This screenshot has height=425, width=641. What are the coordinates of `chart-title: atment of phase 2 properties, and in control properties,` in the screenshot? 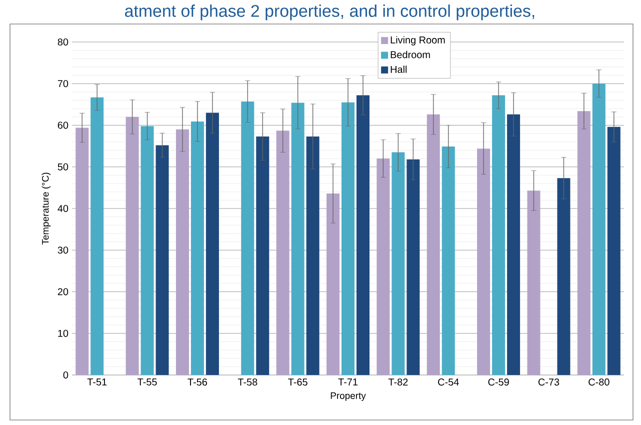 It's located at (329, 12).